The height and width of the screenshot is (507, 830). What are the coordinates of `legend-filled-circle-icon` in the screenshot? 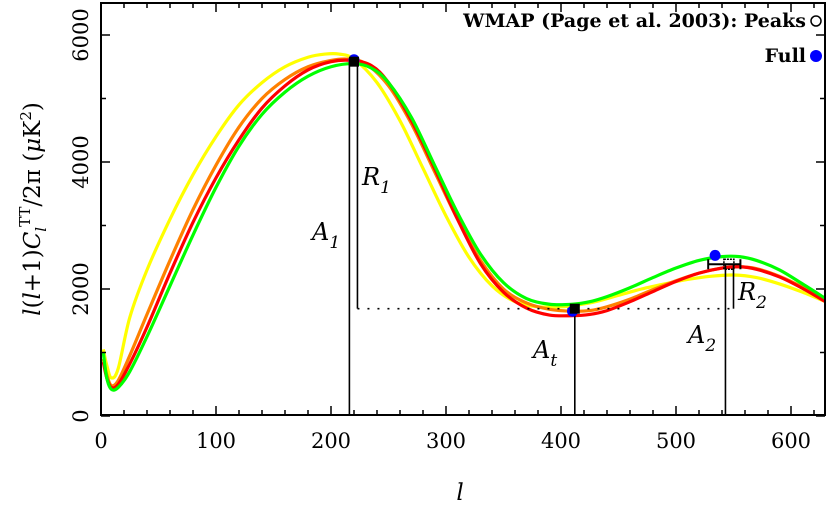 It's located at (816, 56).